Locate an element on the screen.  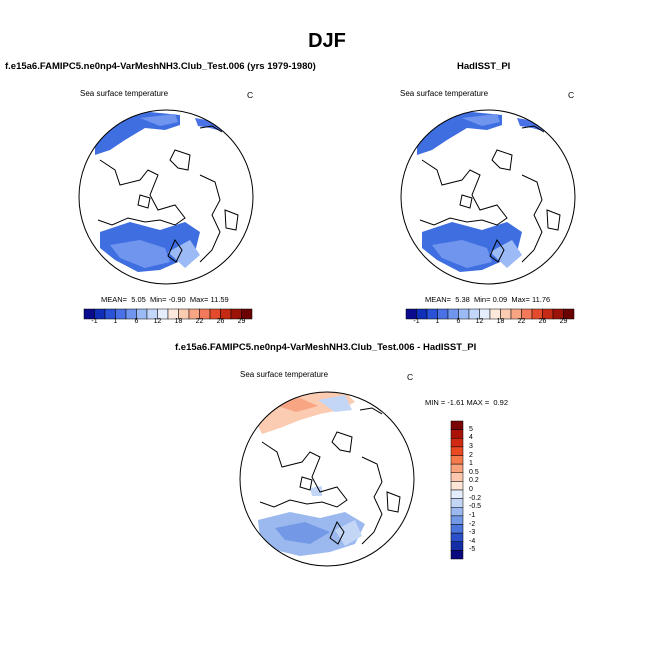
model-colorbar-tick-label: 1 is located at coordinates (115, 321).